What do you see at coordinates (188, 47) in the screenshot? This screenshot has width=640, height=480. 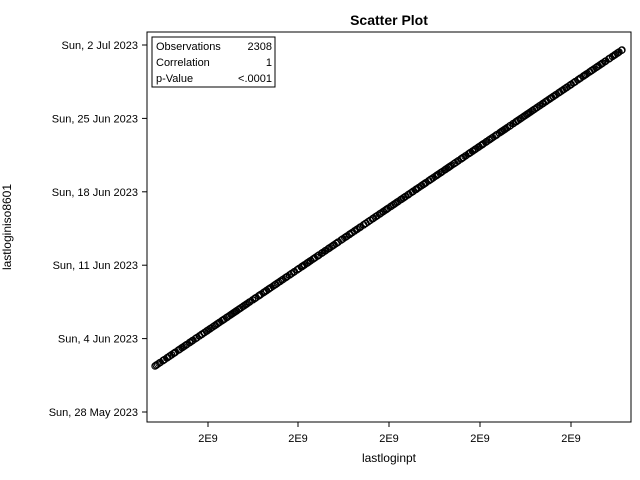 I see `stats-label-observations: Observations` at bounding box center [188, 47].